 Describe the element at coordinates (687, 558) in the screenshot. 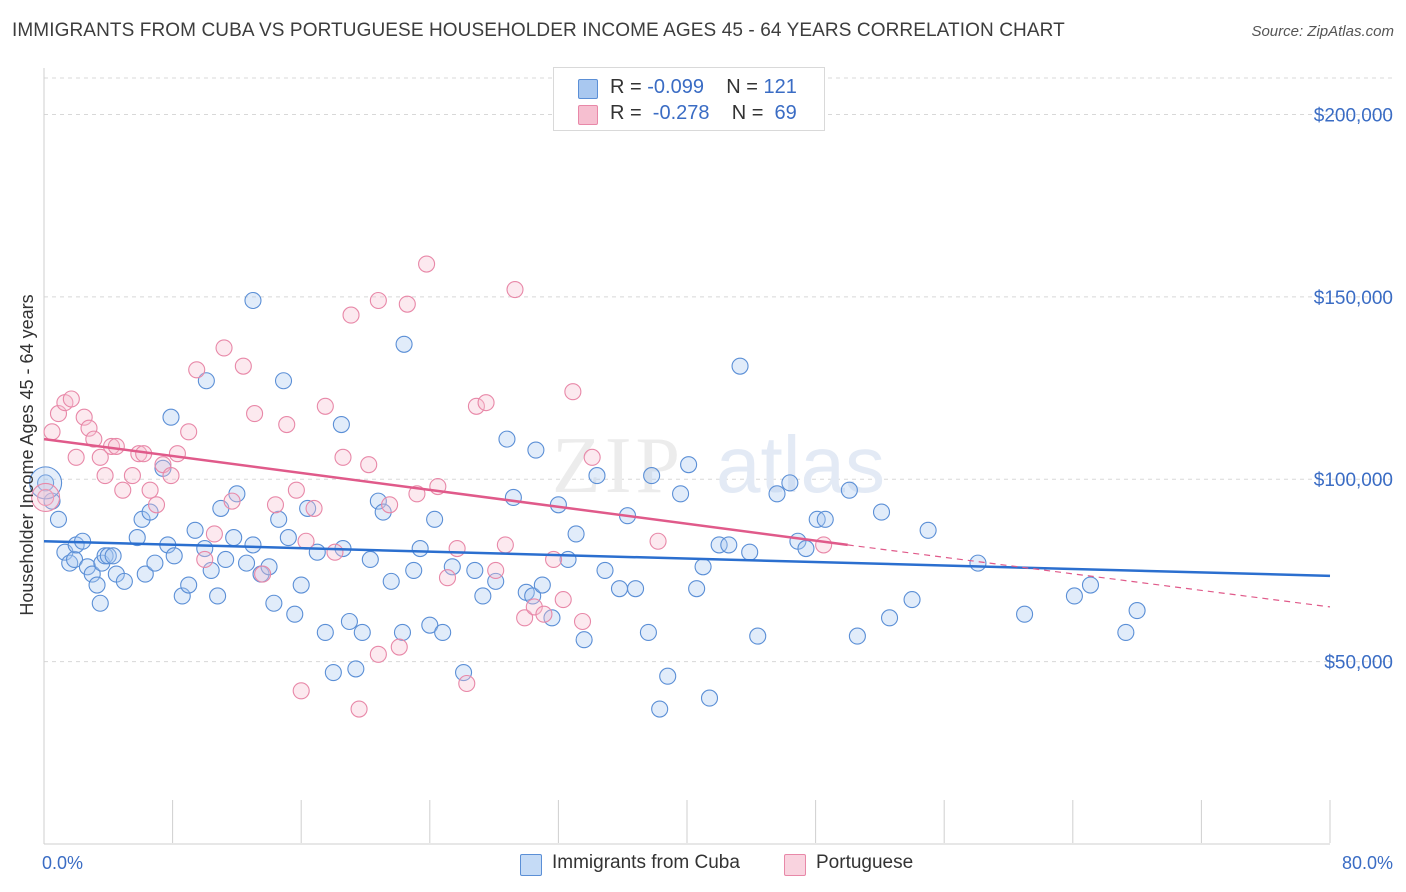

I see `trend-line-cuba` at that location.